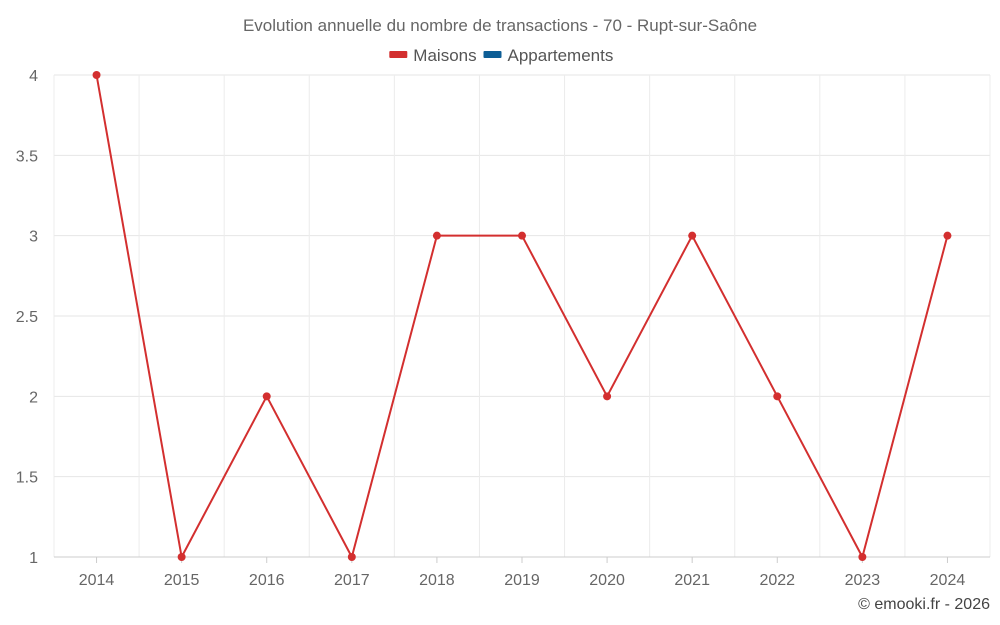  I want to click on legend: Maisons Appartements, so click(501, 55).